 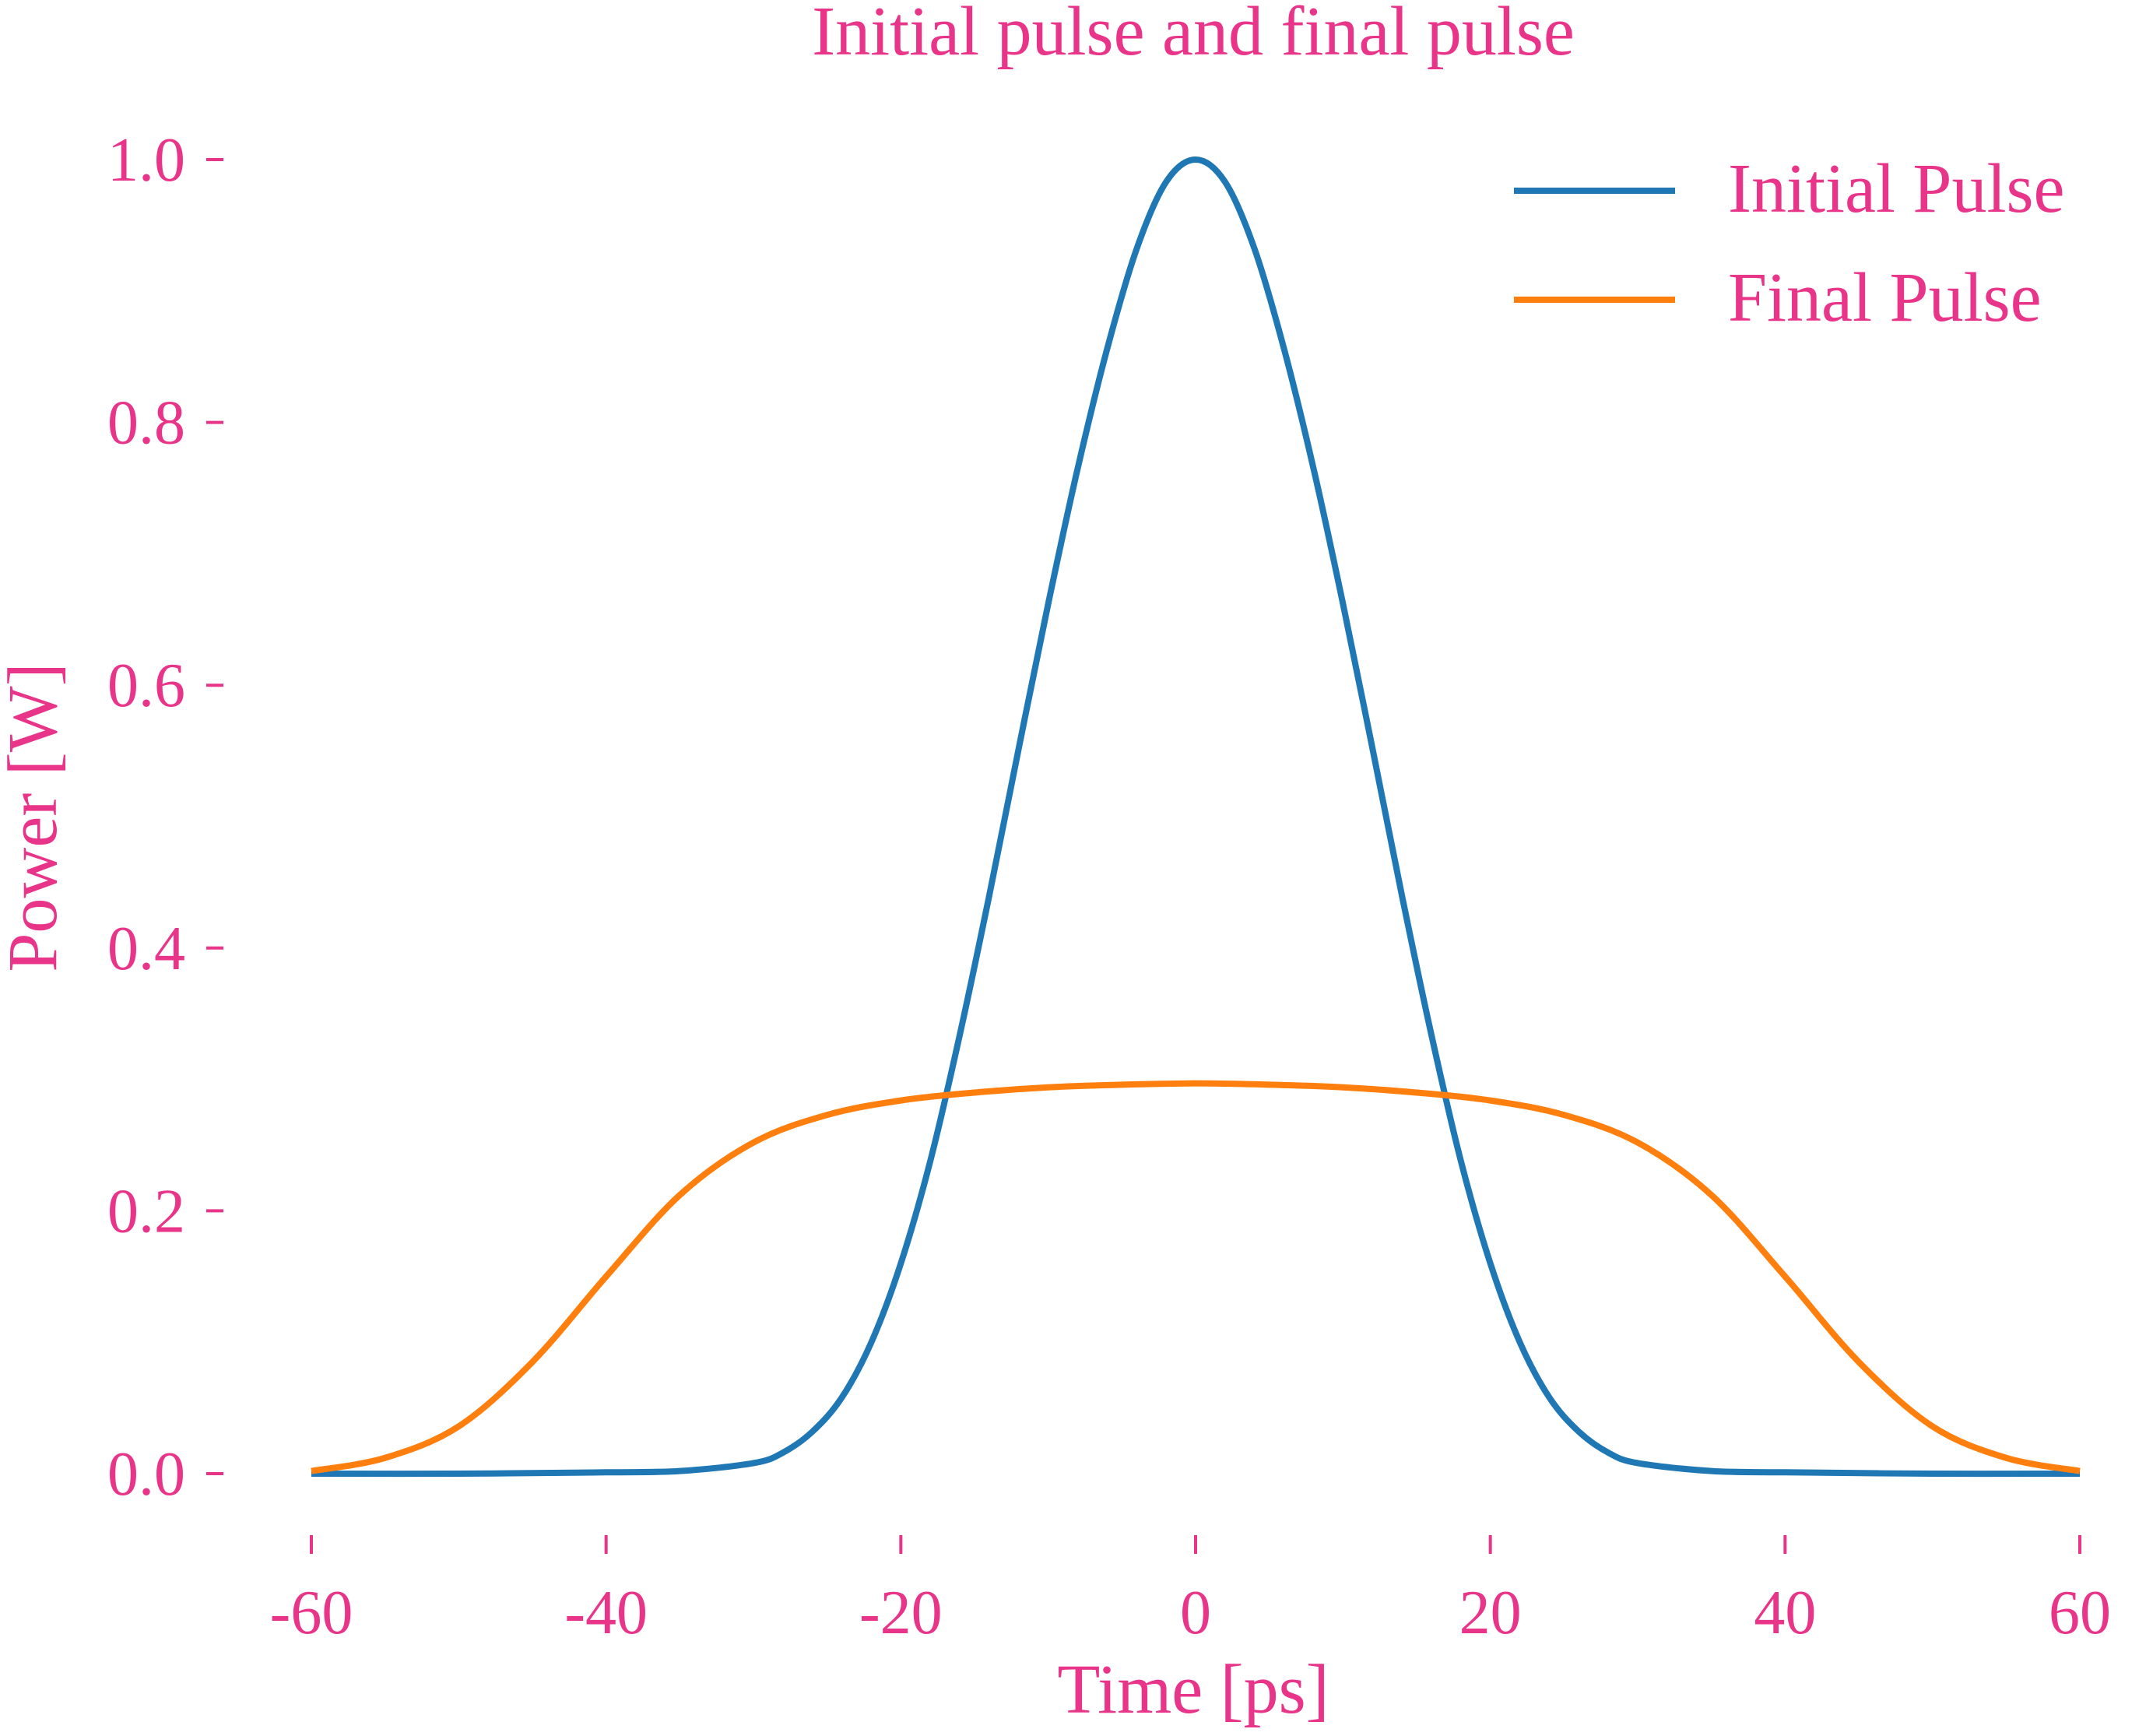 I want to click on x-tick-label: -60, so click(x=311, y=1613).